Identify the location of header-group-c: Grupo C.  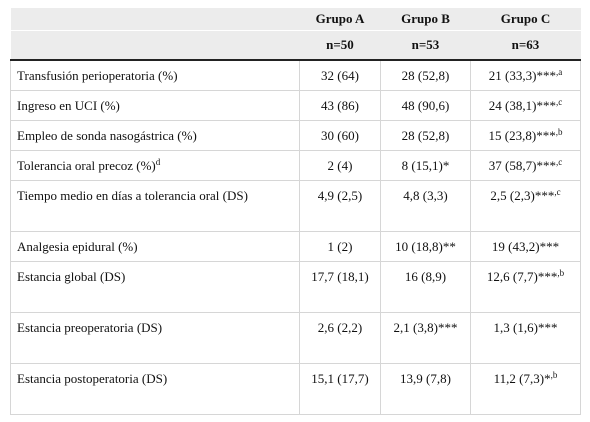
(525, 19).